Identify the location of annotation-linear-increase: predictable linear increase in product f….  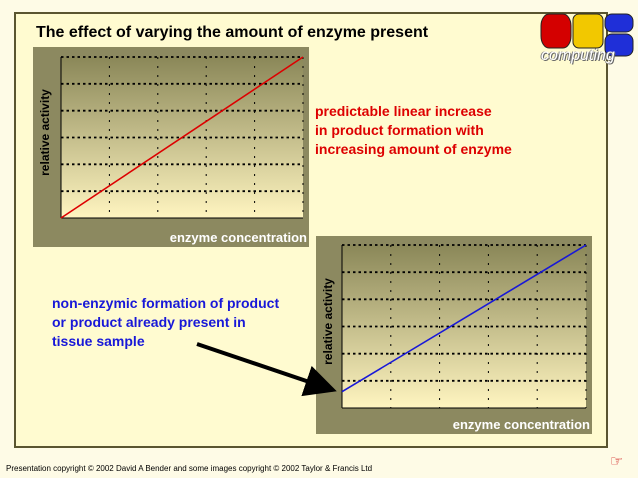
(435, 130).